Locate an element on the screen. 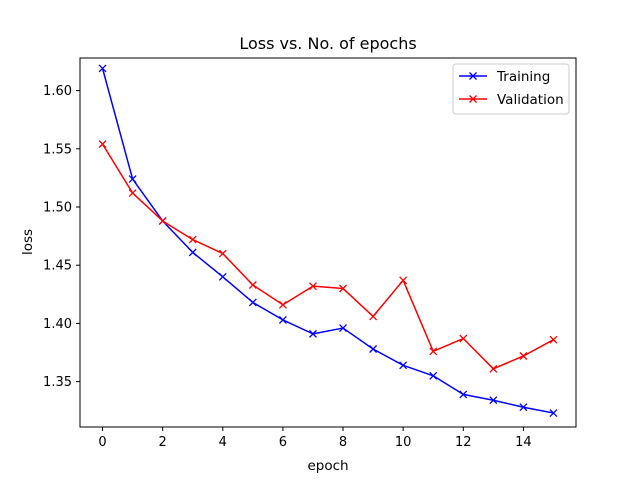 The image size is (640, 480). y-tick-label: 1.60 is located at coordinates (57, 91).